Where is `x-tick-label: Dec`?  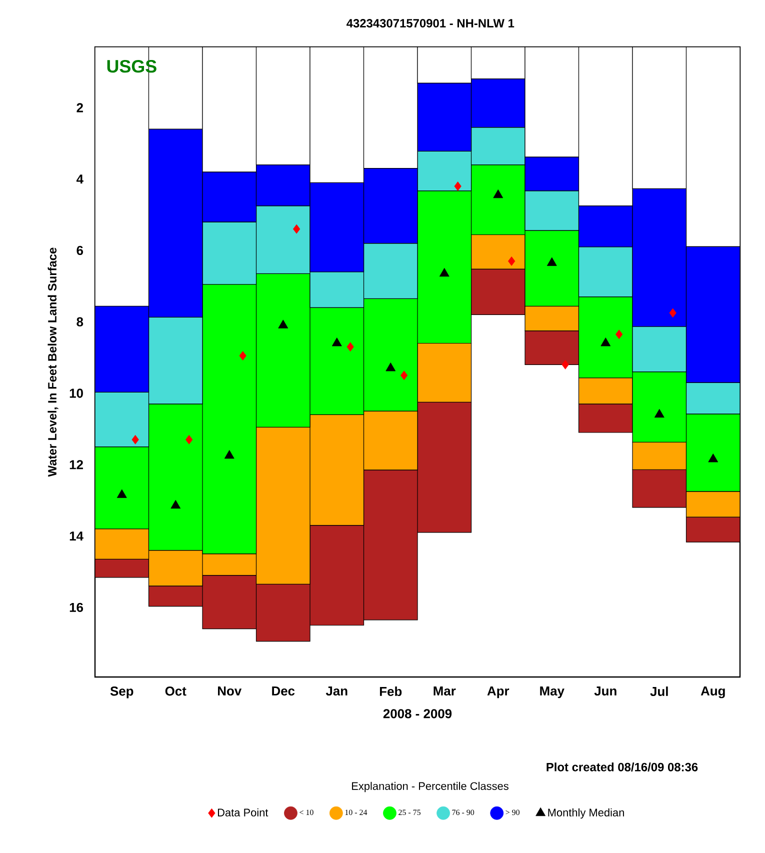
x-tick-label: Dec is located at coordinates (283, 691).